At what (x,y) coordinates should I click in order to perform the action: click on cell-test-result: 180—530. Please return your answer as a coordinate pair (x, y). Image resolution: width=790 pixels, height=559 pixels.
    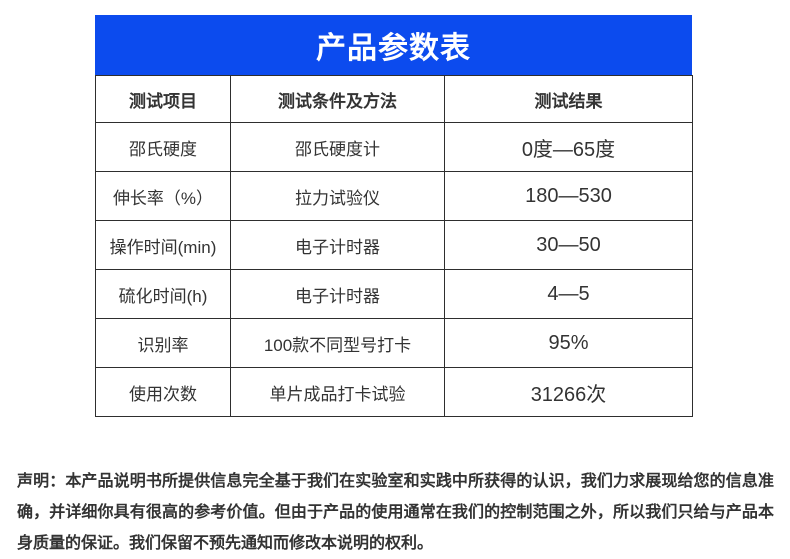
    Looking at the image, I should click on (568, 196).